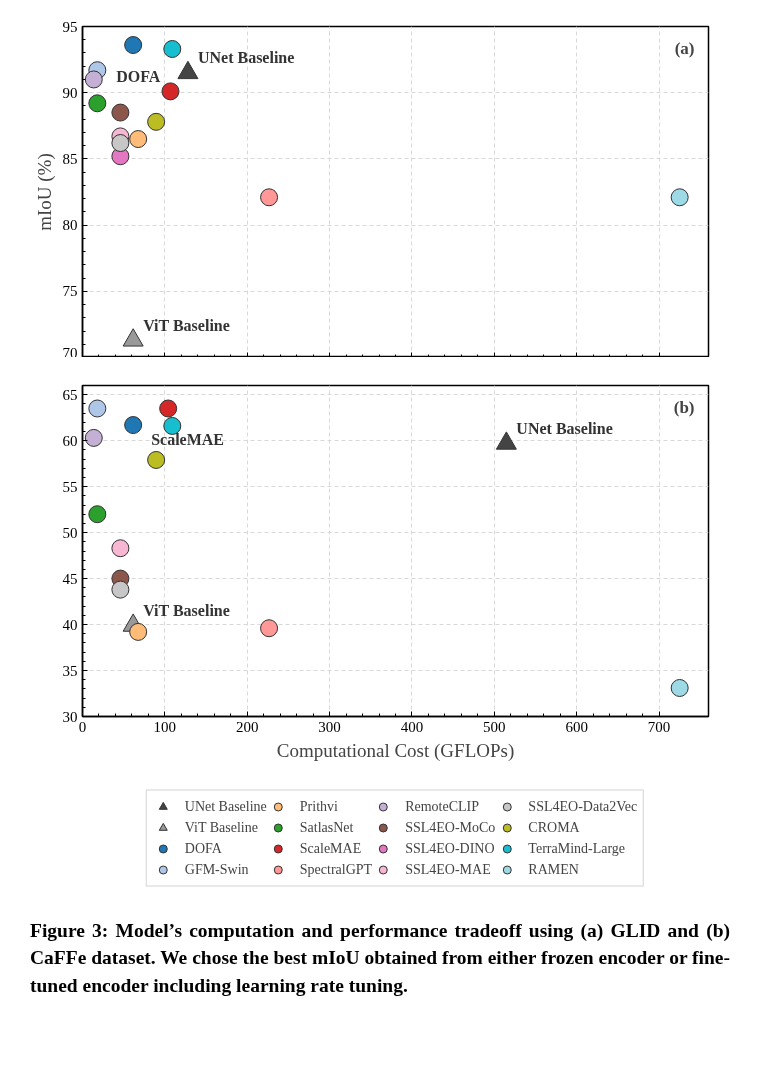 This screenshot has height=1091, width=762. Describe the element at coordinates (329, 726) in the screenshot. I see `x-tick-label: 300` at that location.